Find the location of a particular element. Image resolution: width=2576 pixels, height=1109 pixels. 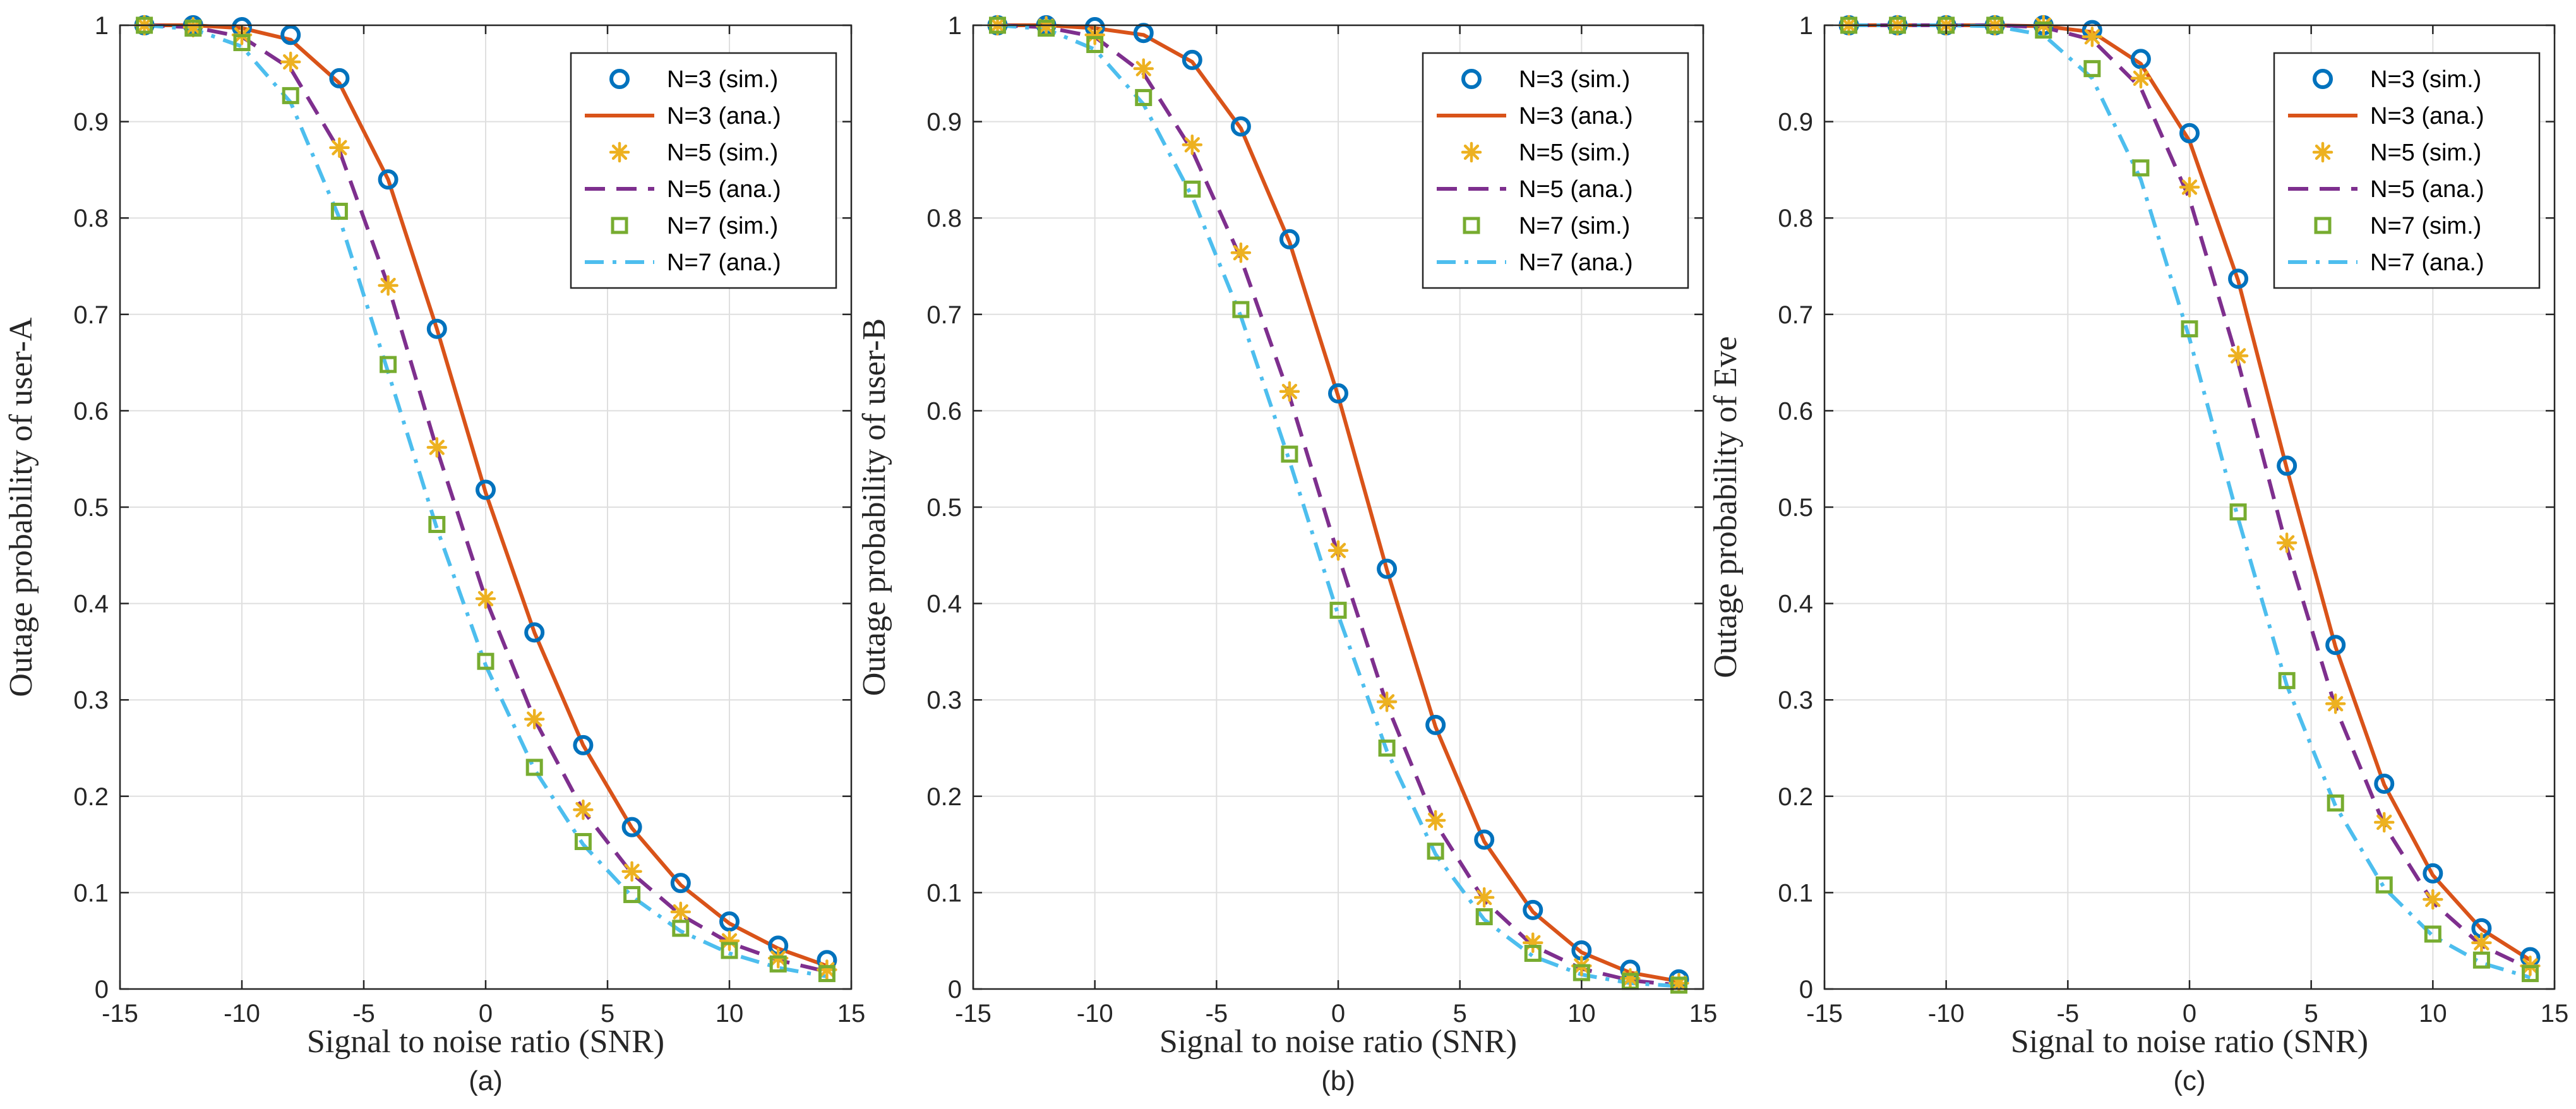

p0-ytick-label-3: 0.3 is located at coordinates (91, 700).